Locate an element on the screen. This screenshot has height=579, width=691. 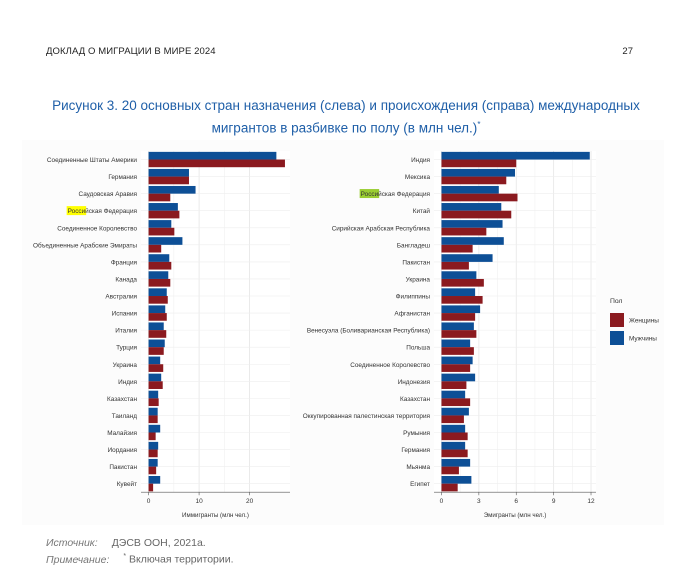
x-tick-label: 0 is located at coordinates (442, 501).